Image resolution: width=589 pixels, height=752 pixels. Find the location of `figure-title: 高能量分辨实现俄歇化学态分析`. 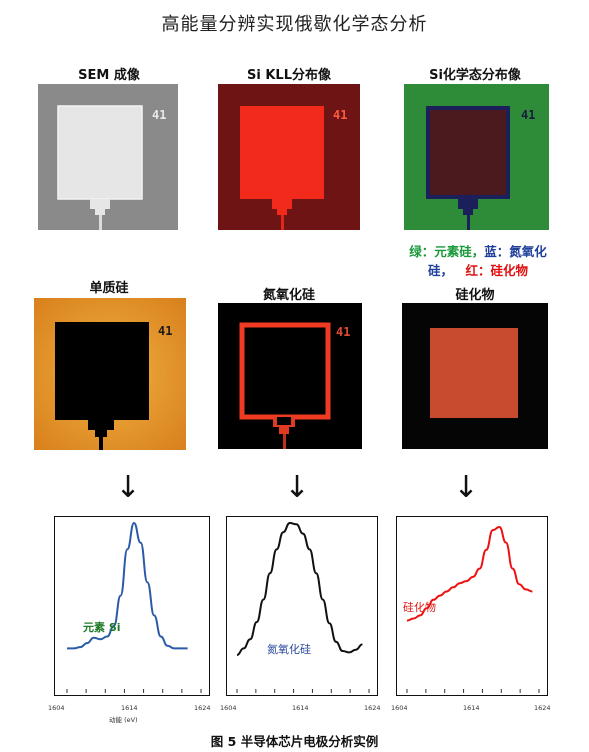

figure-title: 高能量分辨实现俄歇化学态分析 is located at coordinates (294, 24).